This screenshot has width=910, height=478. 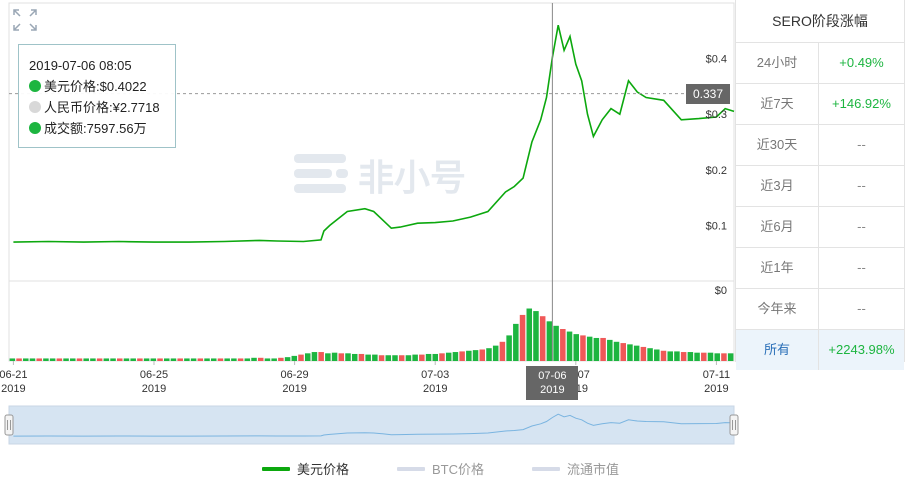 I want to click on y-tick-label: $0.4, so click(x=716, y=60).